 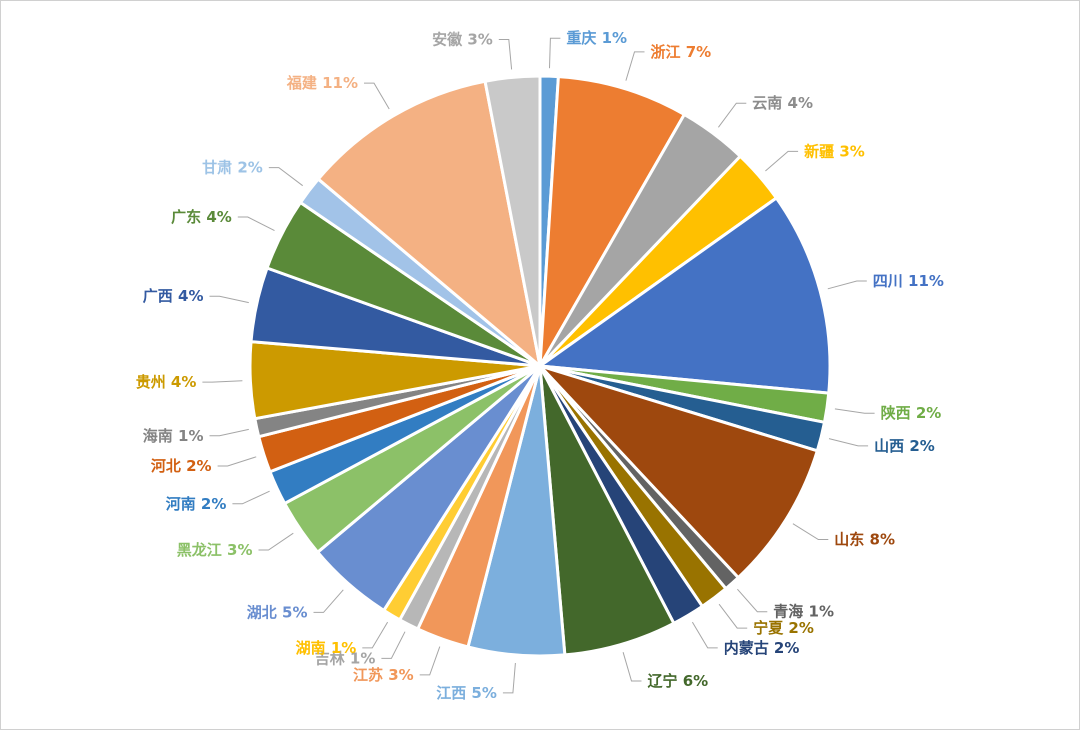 I want to click on slice-label-10: 内蒙古 2%, so click(x=762, y=648).